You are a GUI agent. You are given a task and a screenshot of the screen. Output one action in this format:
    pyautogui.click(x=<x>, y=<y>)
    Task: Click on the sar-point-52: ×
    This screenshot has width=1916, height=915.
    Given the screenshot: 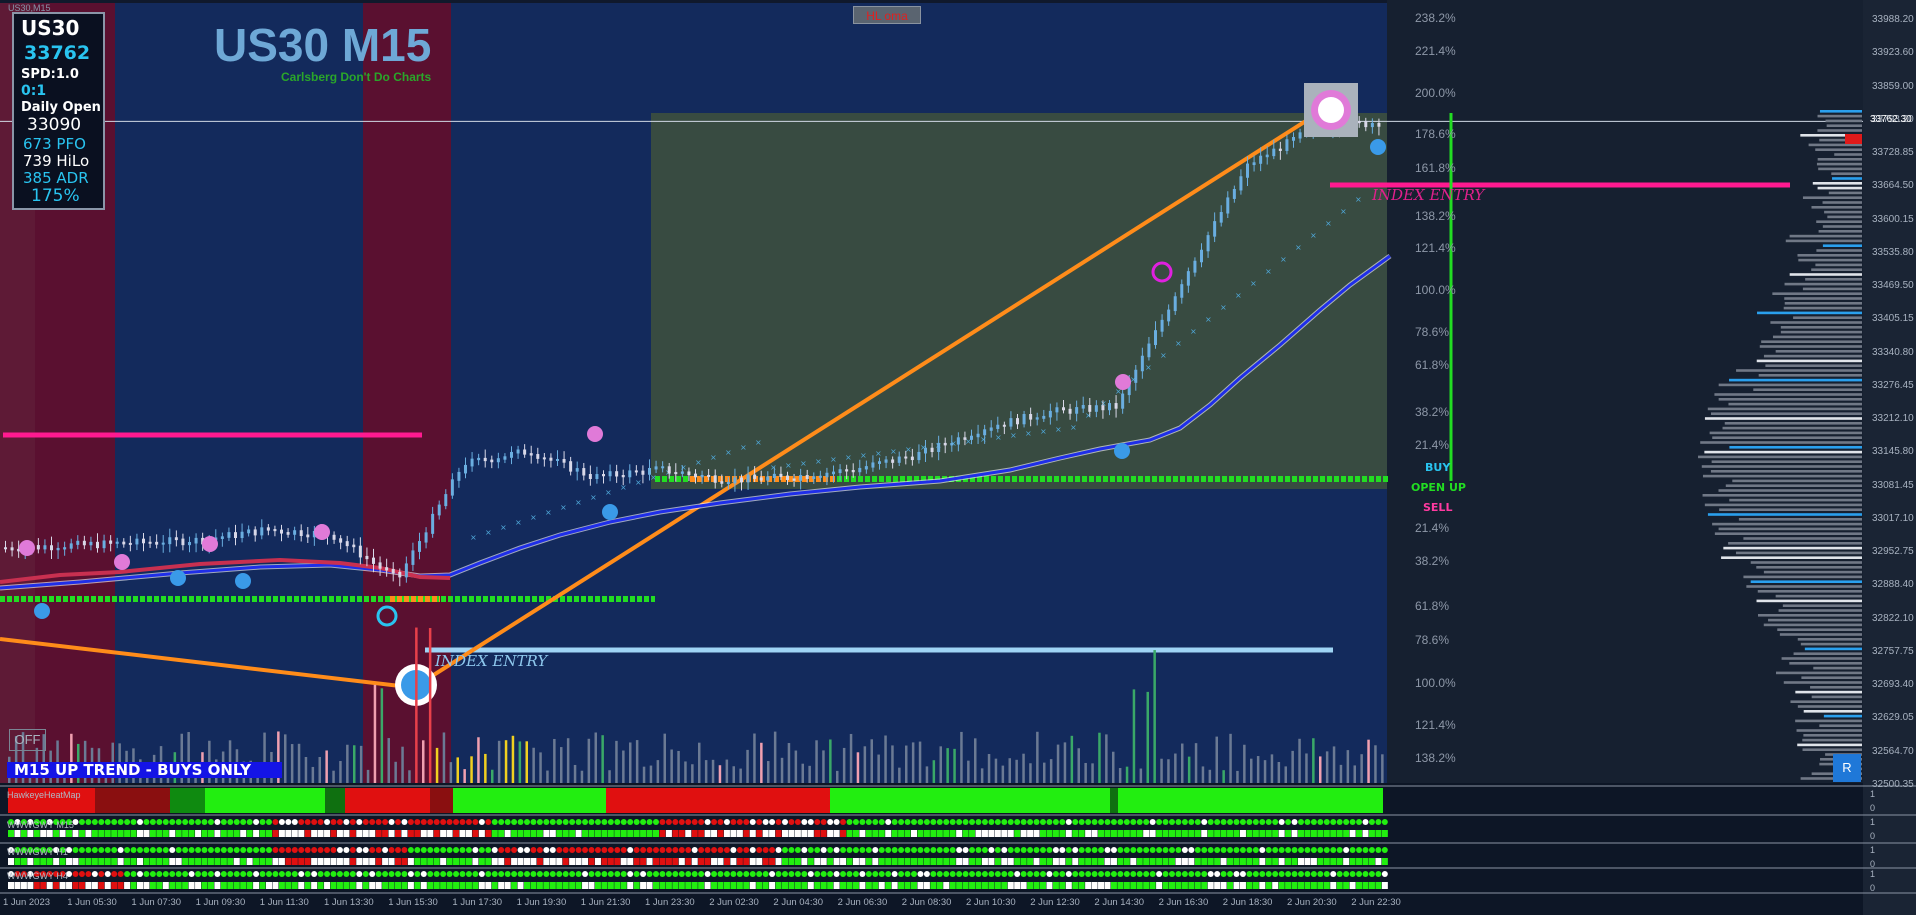 What is the action you would take?
    pyautogui.click(x=1253, y=283)
    